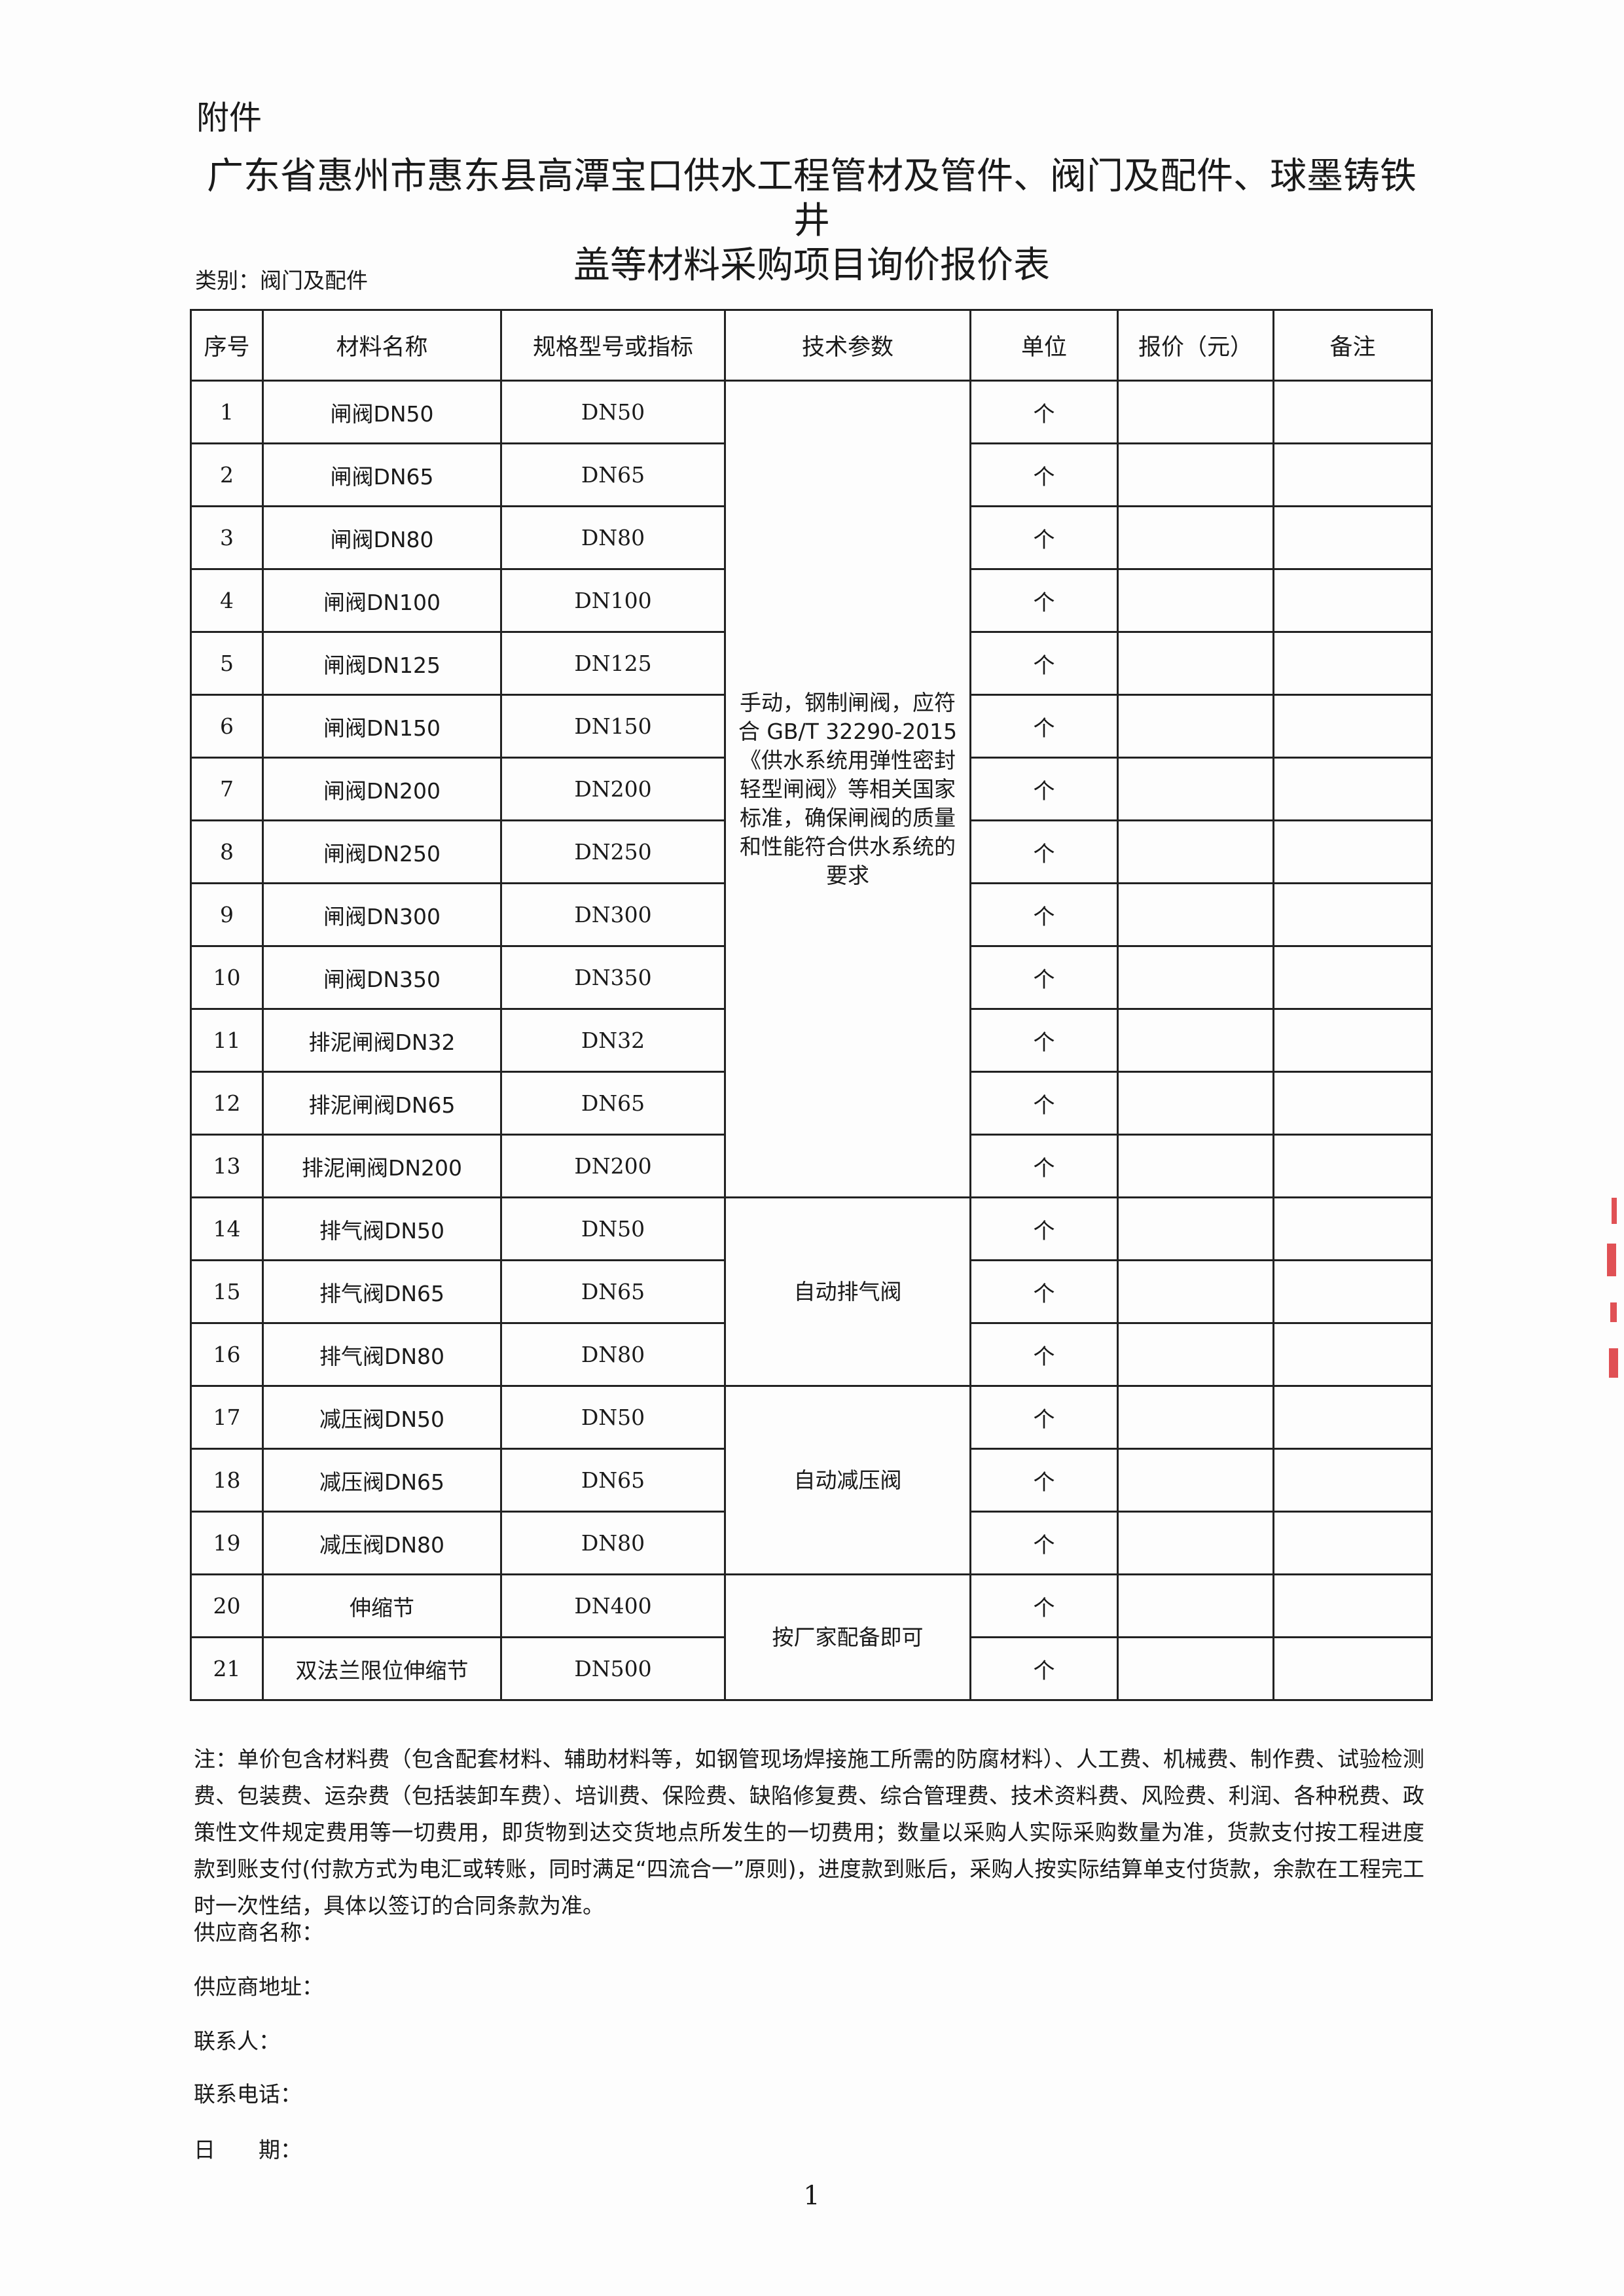 Image resolution: width=1624 pixels, height=2296 pixels. What do you see at coordinates (811, 474) in the screenshot?
I see `table-row: 2 闸阀DN65 DN65 个` at bounding box center [811, 474].